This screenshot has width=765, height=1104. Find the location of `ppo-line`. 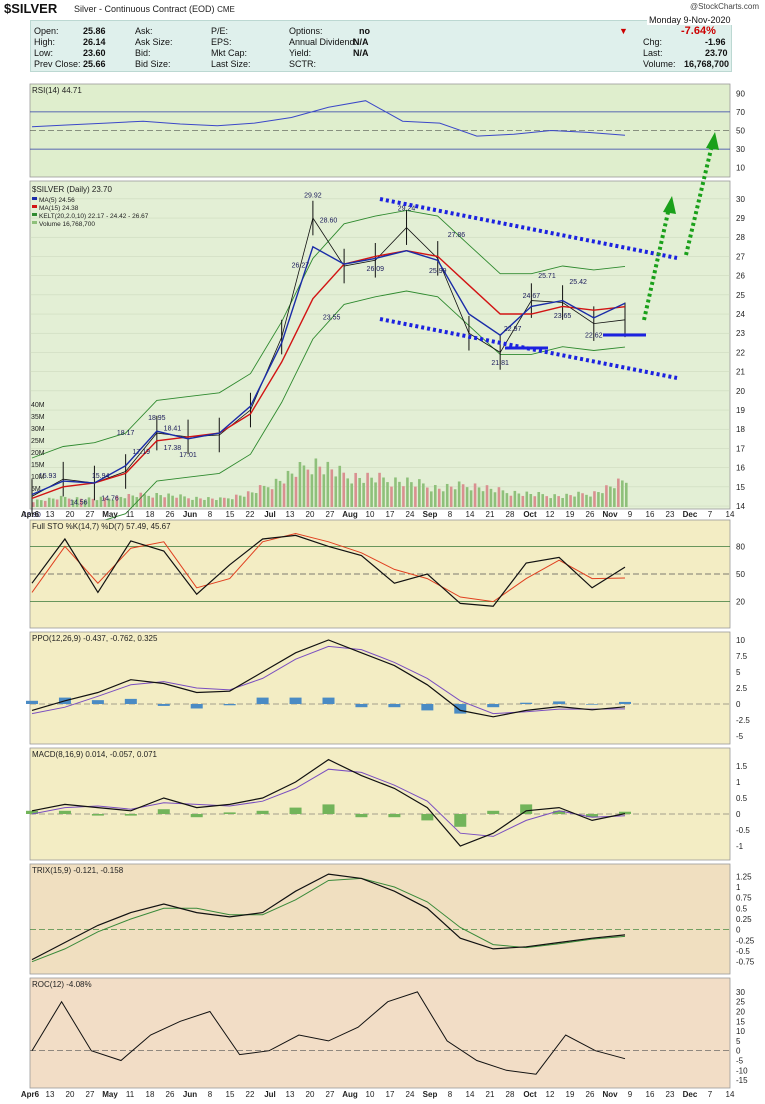

ppo-line is located at coordinates (328, 678).